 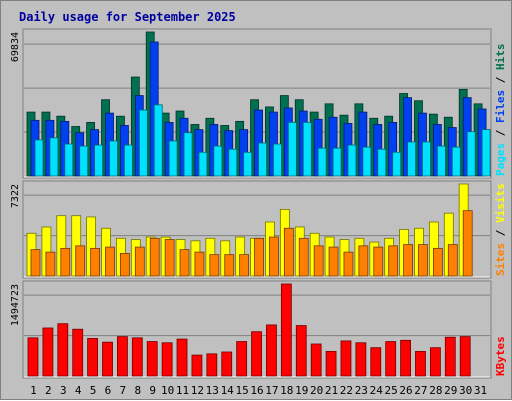 I want to click on x-tick-day-24: 24, so click(x=377, y=390).